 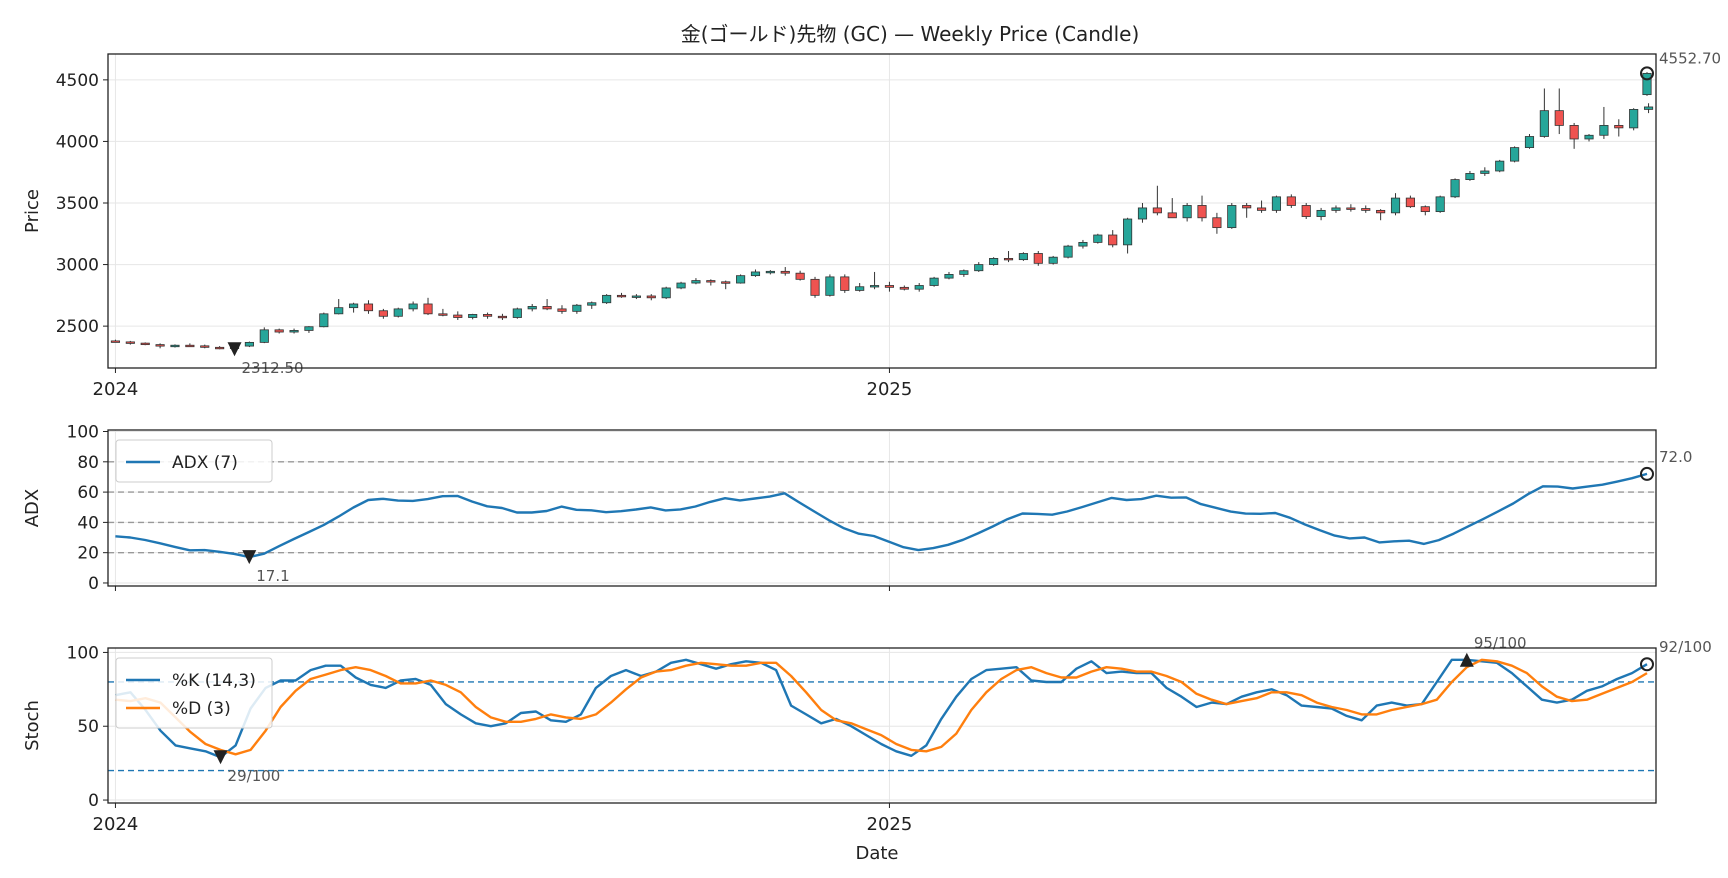 What do you see at coordinates (77, 327) in the screenshot?
I see `y-tick-label: 2500` at bounding box center [77, 327].